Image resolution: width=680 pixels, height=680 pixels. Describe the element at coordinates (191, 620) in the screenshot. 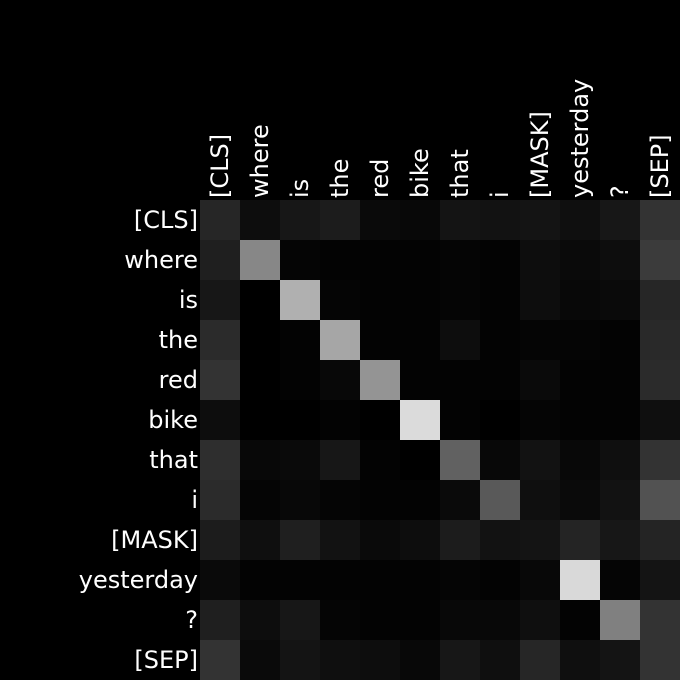

I see `row-label: ?` at that location.